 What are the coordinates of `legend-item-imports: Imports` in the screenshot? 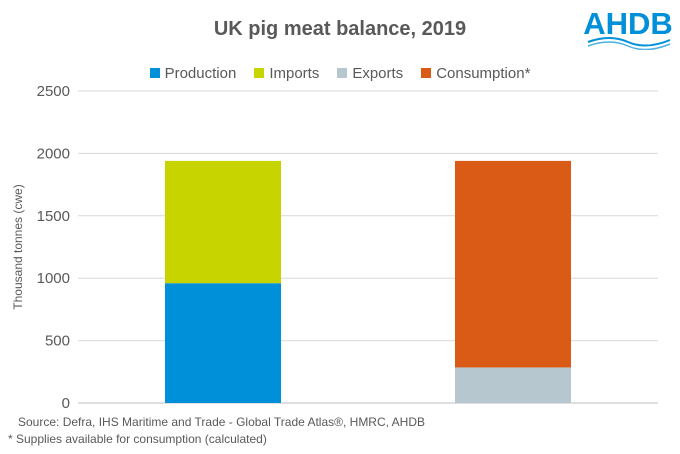 It's located at (286, 73).